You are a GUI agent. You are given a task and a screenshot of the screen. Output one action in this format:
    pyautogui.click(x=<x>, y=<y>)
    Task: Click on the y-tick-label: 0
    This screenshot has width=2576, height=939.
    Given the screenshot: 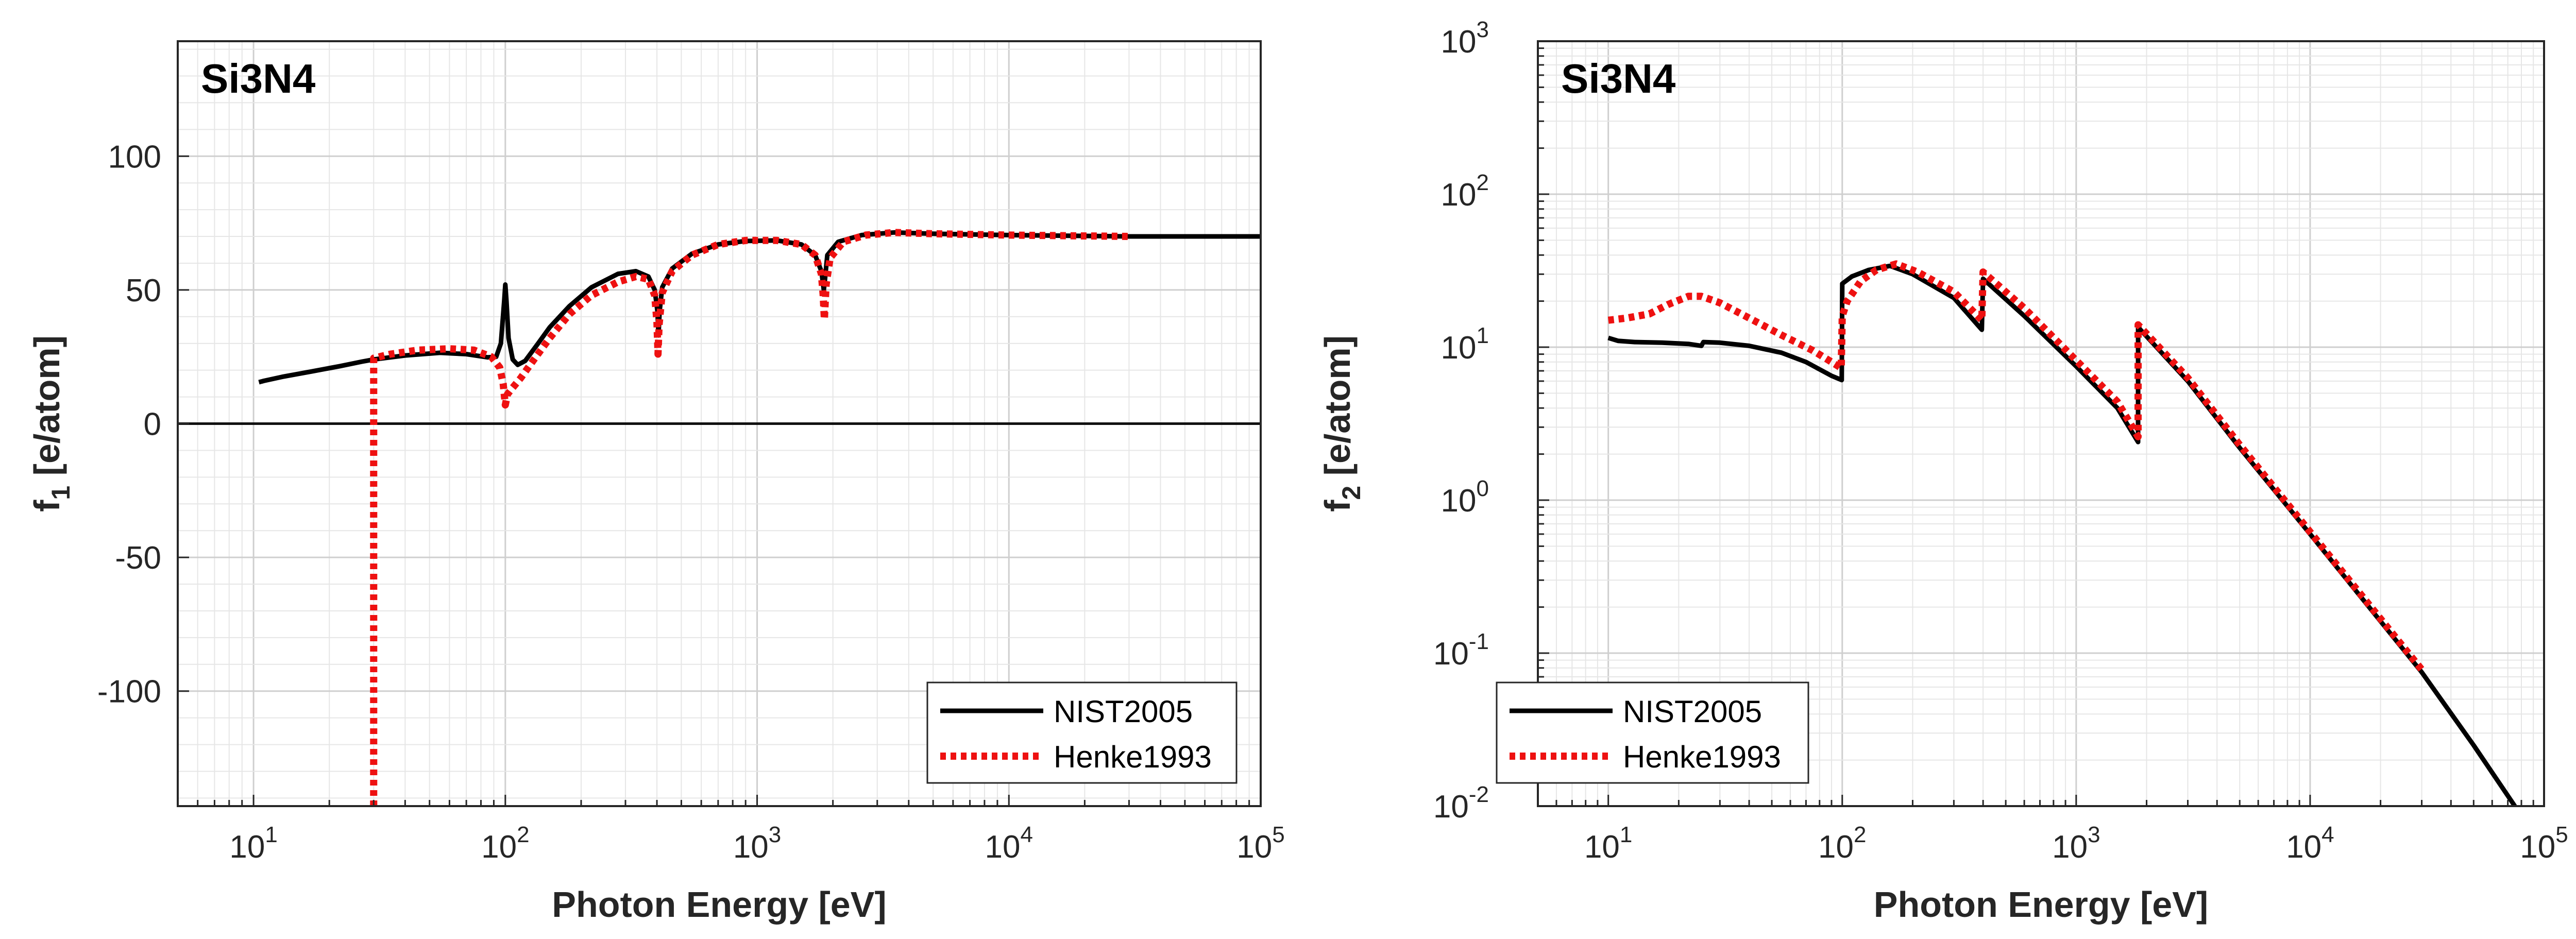 What is the action you would take?
    pyautogui.click(x=152, y=425)
    